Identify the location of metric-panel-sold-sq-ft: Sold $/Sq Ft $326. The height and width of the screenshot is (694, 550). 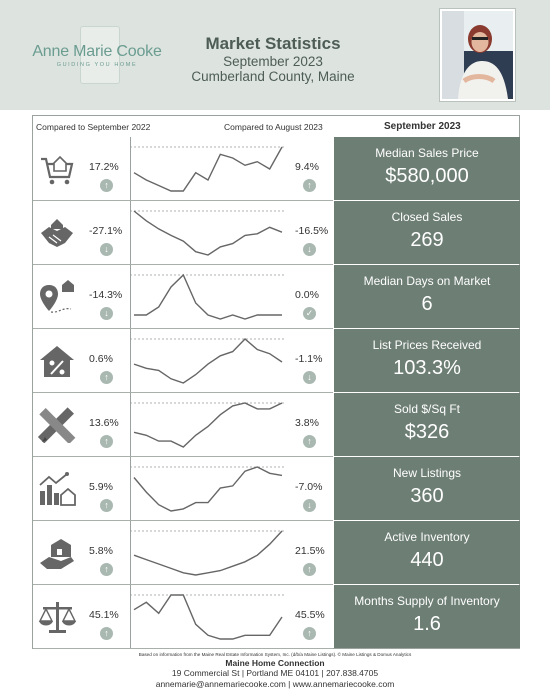
(427, 424).